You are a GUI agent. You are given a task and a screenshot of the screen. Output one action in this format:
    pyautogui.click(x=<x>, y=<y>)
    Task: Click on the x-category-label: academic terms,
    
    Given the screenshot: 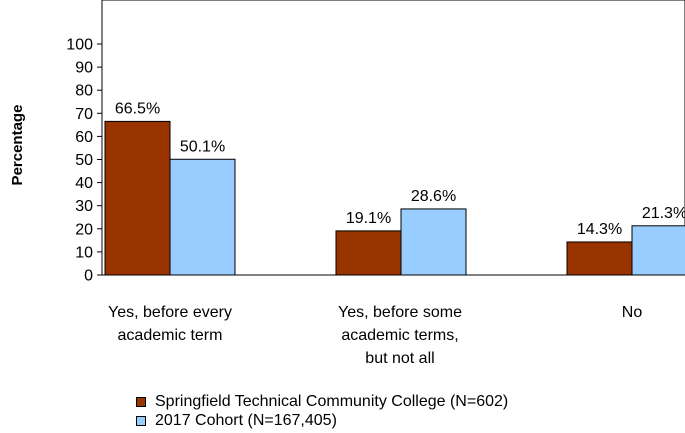 What is the action you would take?
    pyautogui.click(x=399, y=335)
    